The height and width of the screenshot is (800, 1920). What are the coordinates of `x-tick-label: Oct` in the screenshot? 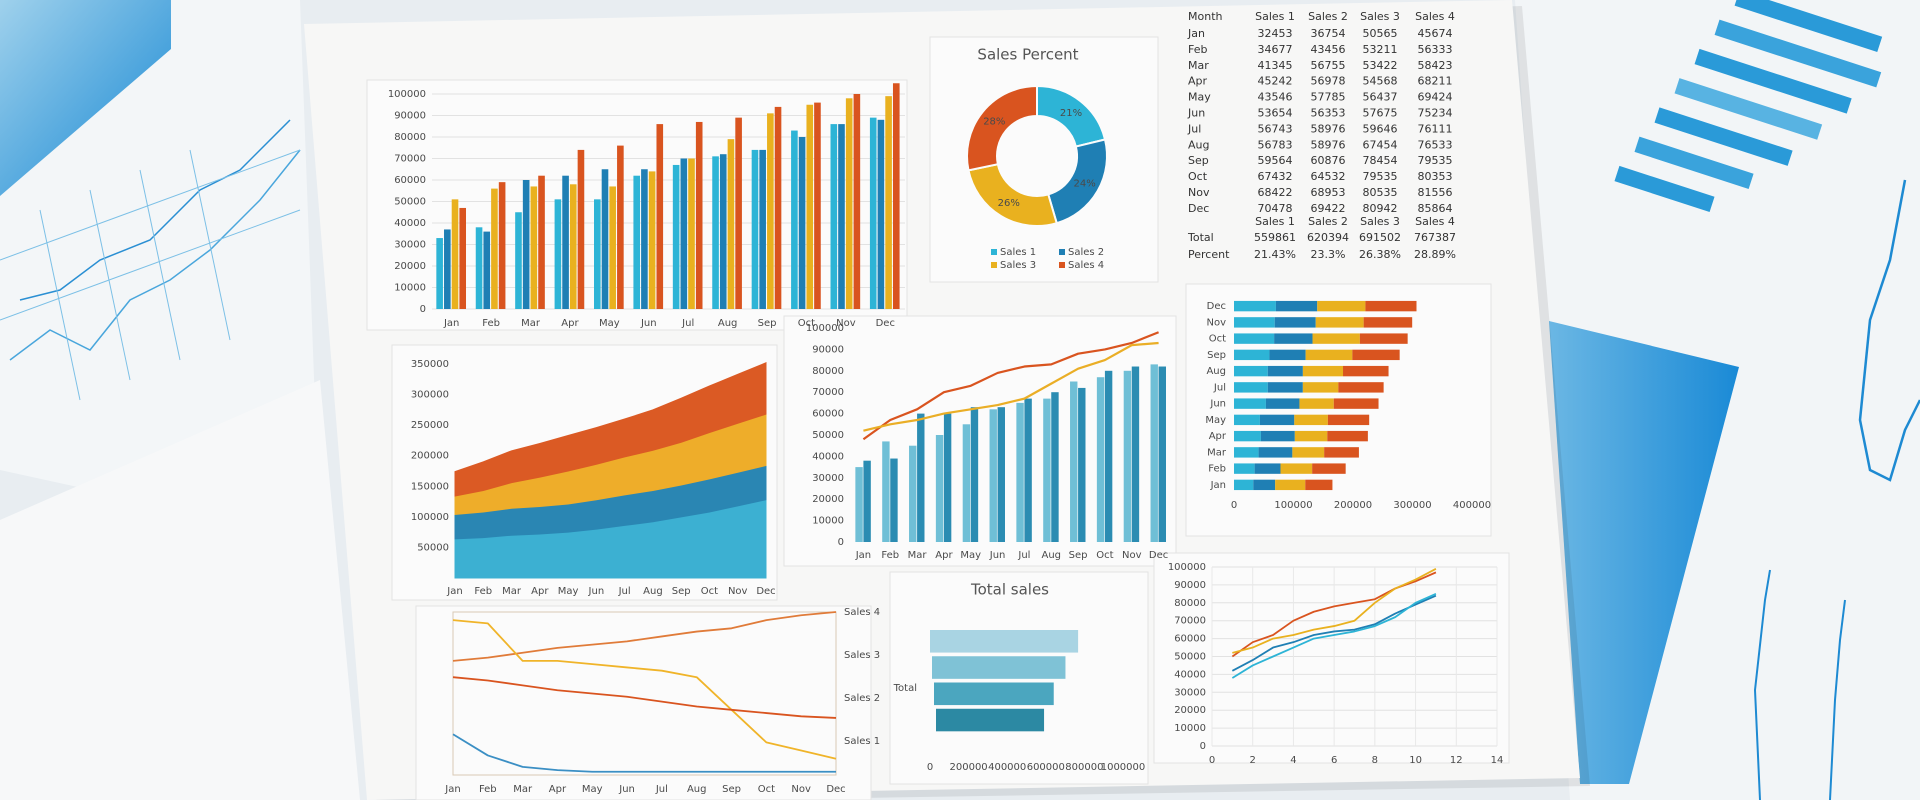 It's located at (806, 323).